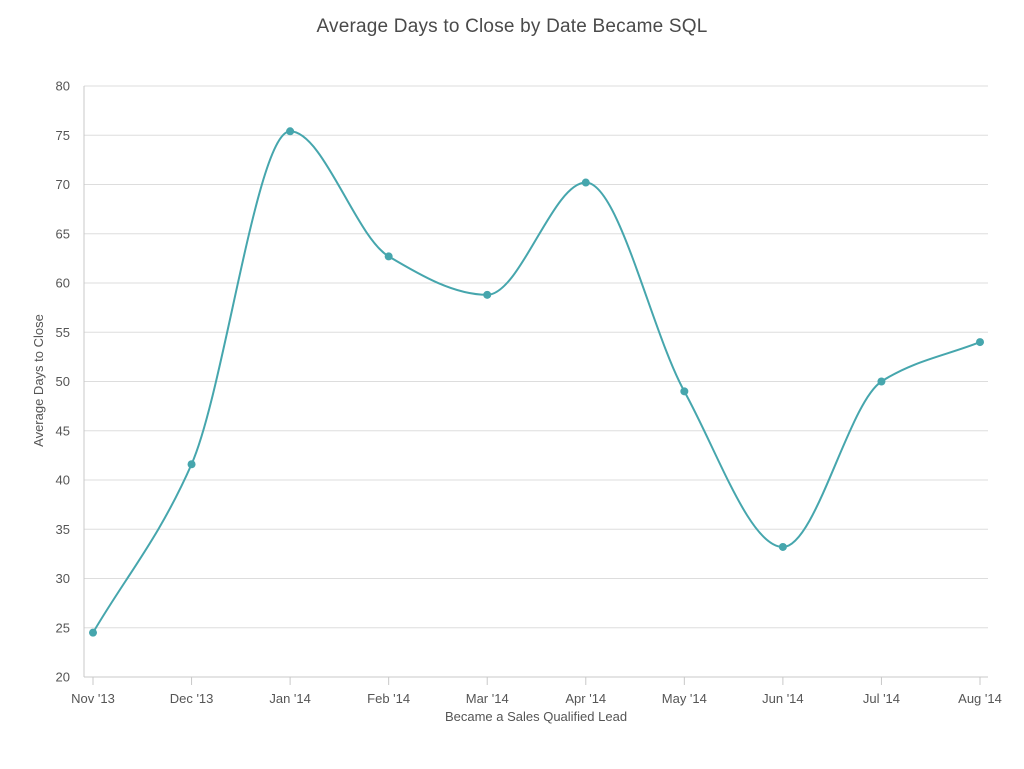 This screenshot has height=769, width=1024. Describe the element at coordinates (63, 233) in the screenshot. I see `y-tick-label: 65` at that location.